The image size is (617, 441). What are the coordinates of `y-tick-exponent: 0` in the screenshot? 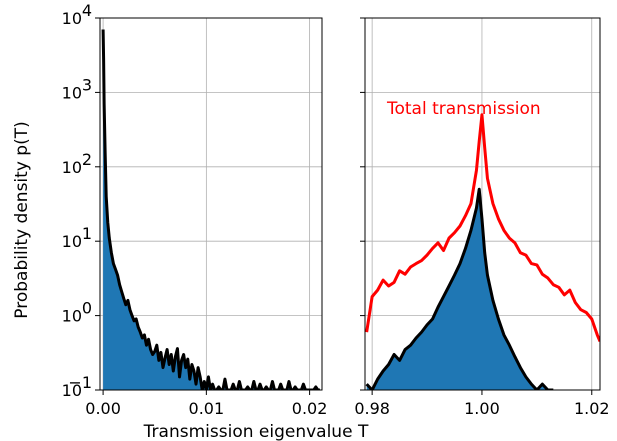 It's located at (87, 308).